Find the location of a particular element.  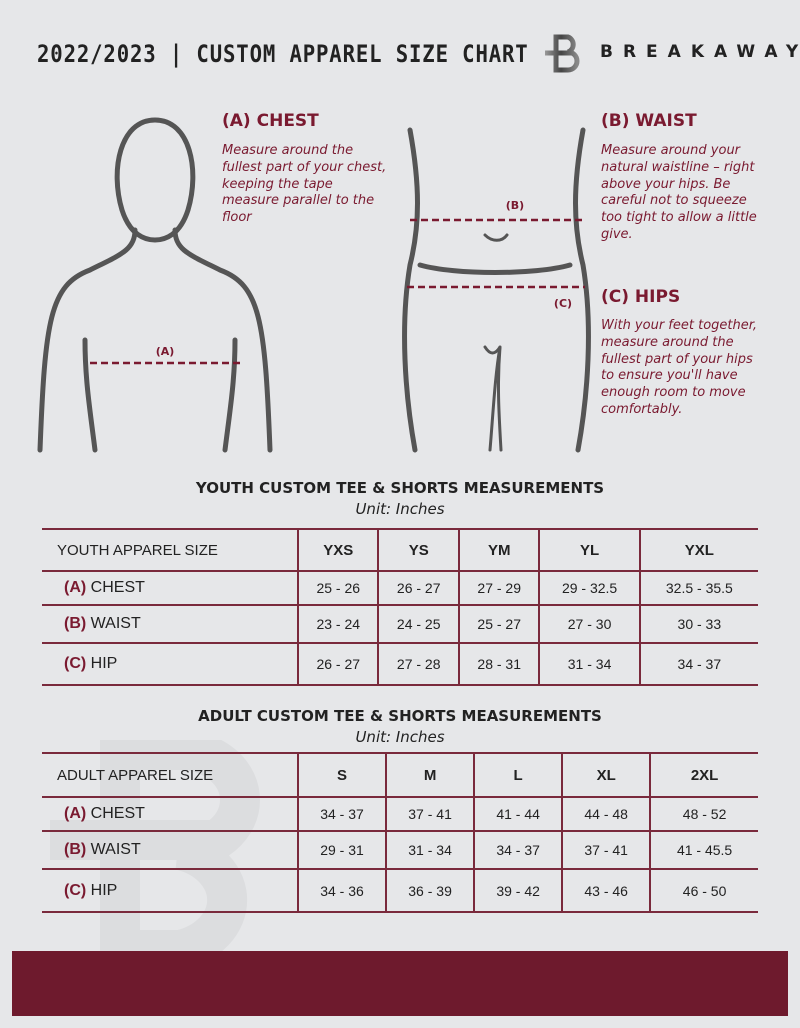

adult-table-unit: Unit: Inches is located at coordinates (400, 737).